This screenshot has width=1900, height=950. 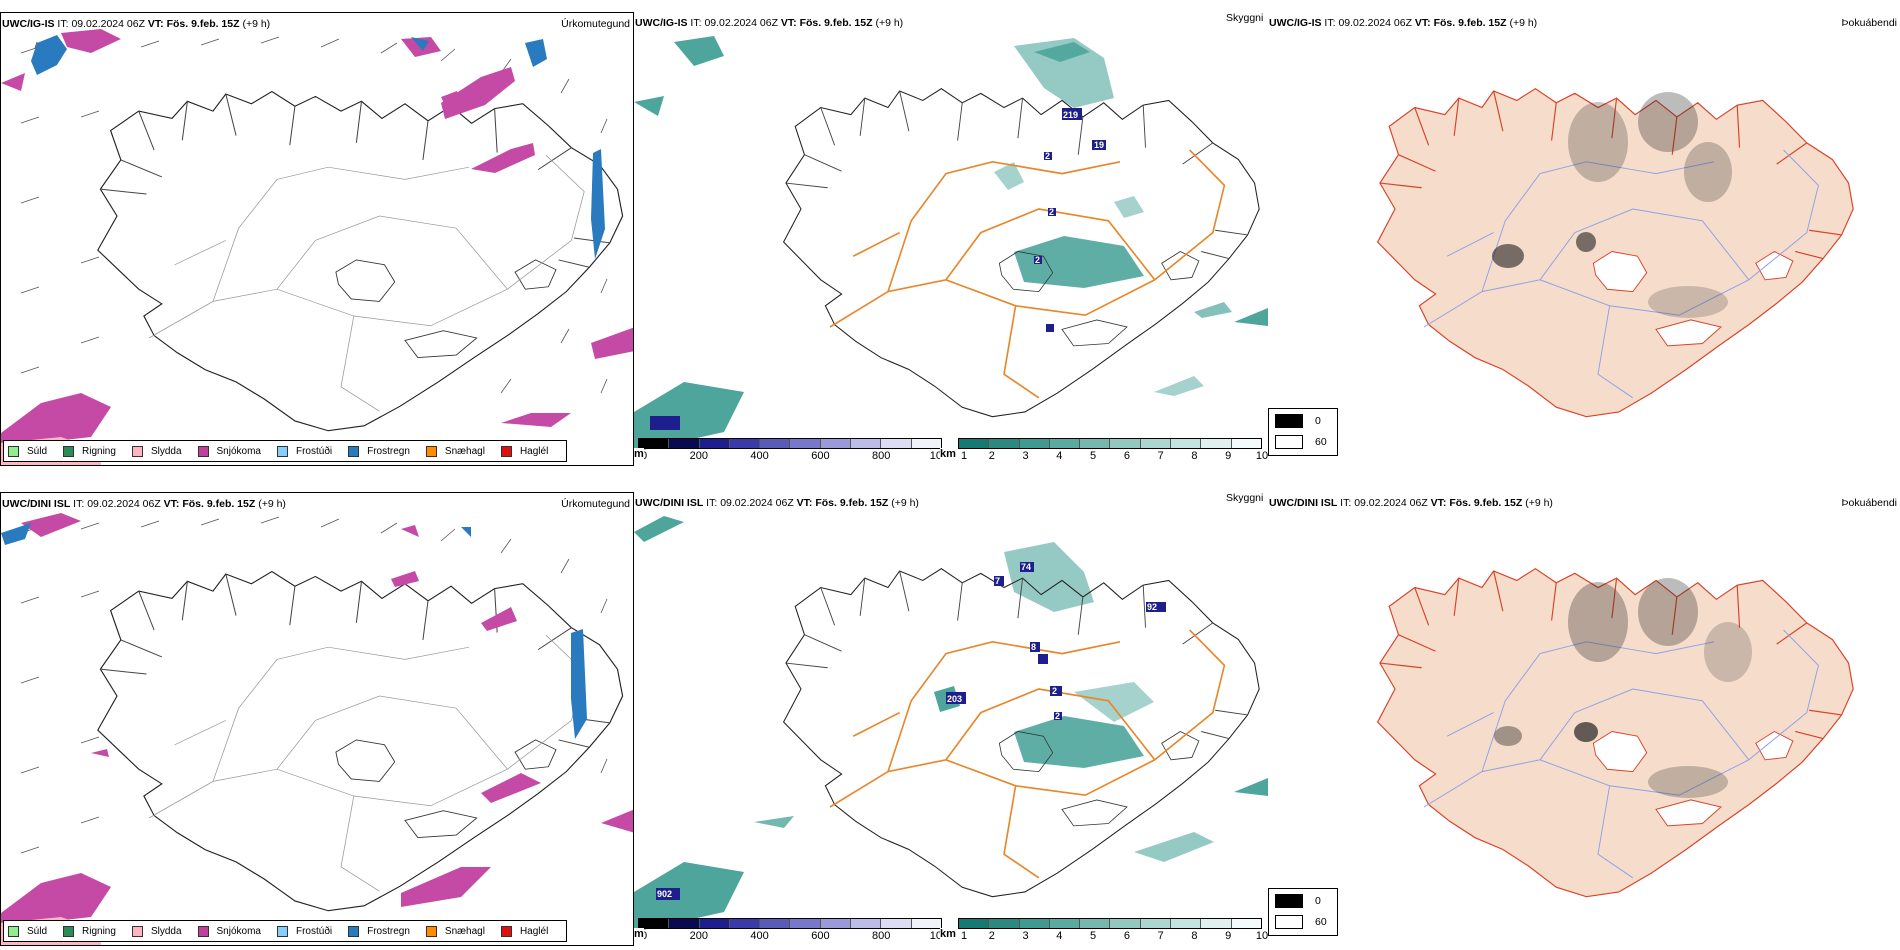 I want to click on colorbar-tick: 600, so click(x=820, y=936).